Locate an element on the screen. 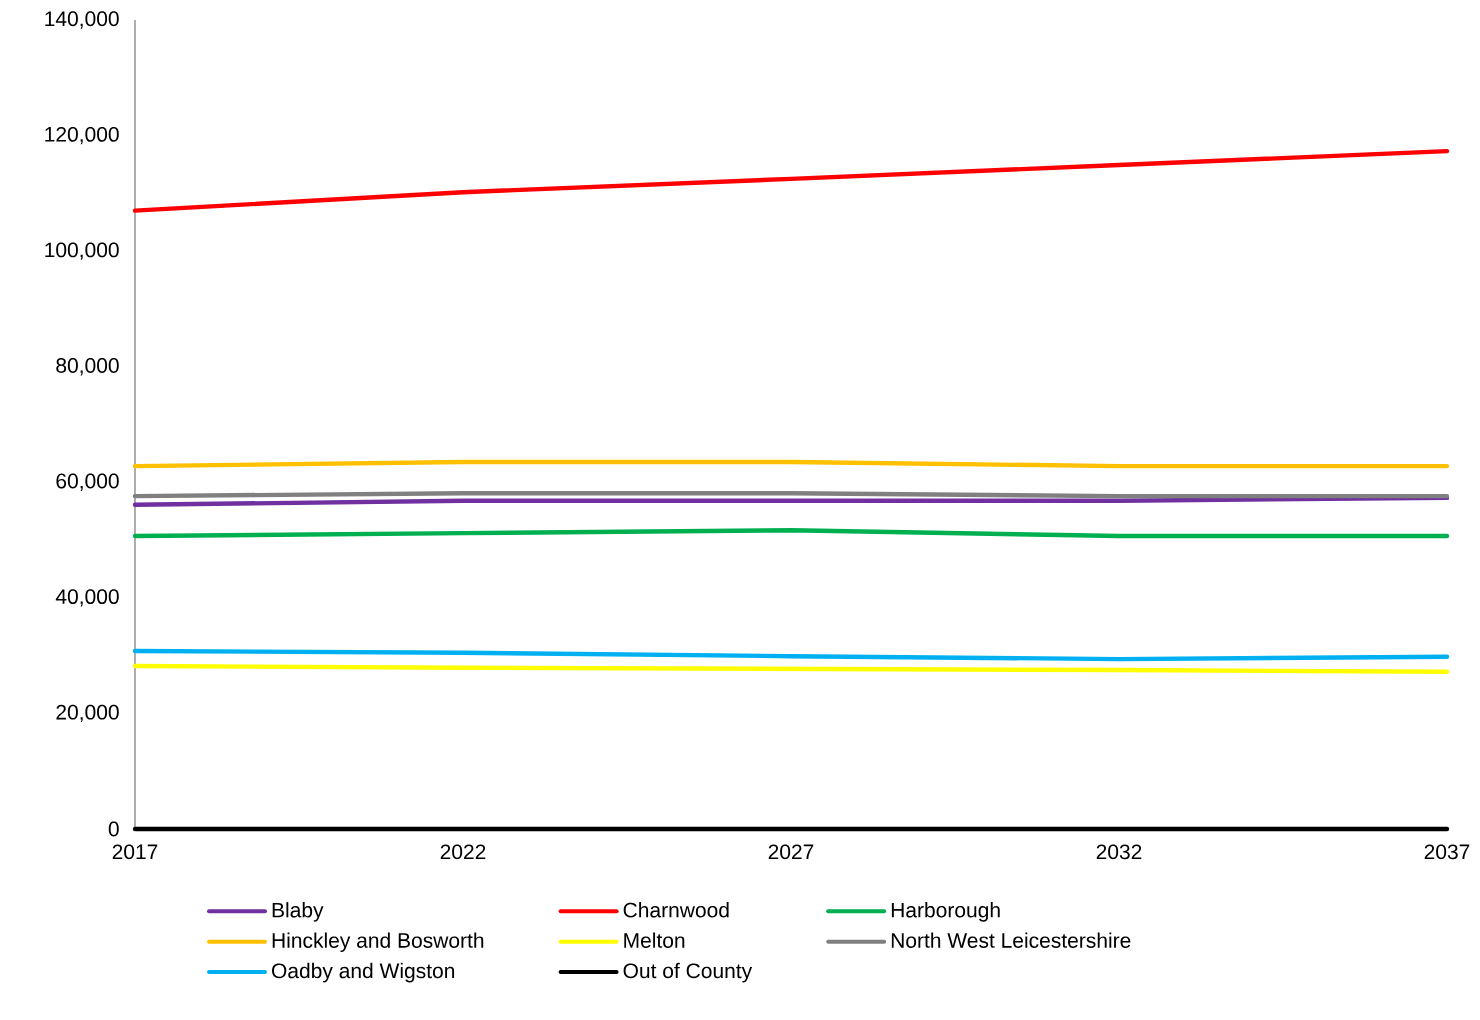  y-tick-label: 120,000 is located at coordinates (82, 135).